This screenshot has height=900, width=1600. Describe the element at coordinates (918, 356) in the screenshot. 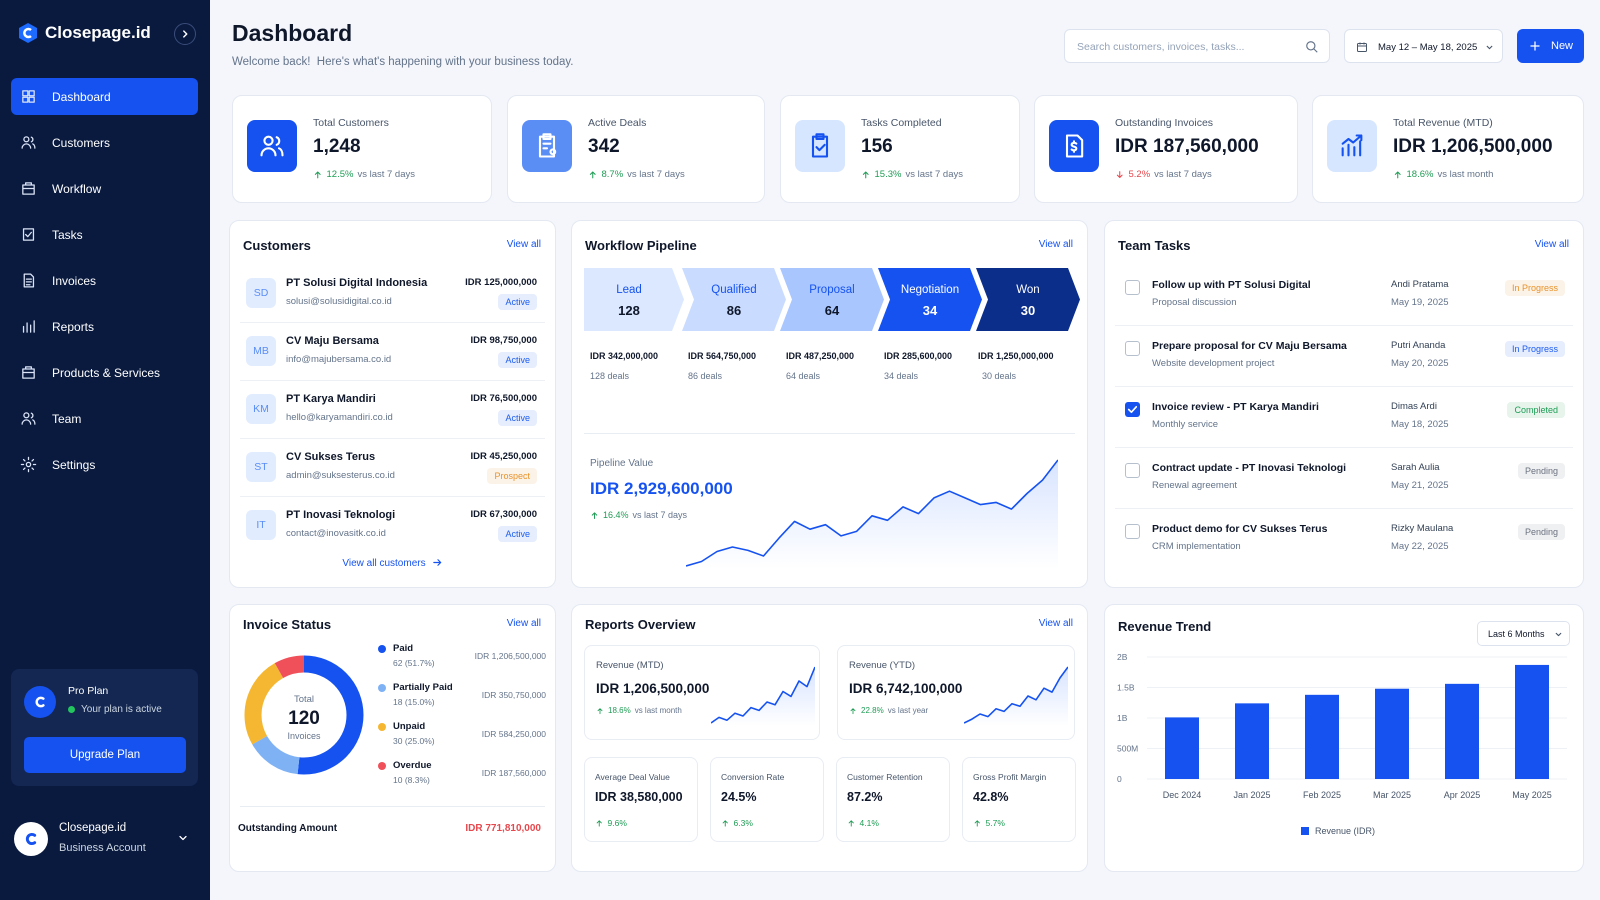

I see `stage-value: IDR 285,600,000` at that location.